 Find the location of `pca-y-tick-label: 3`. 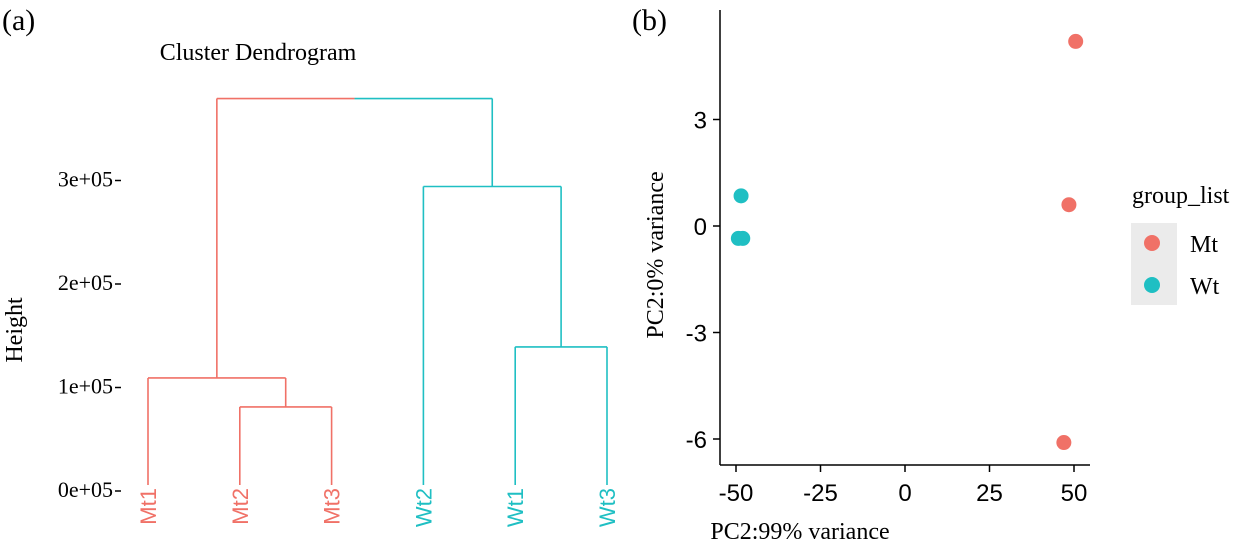

pca-y-tick-label: 3 is located at coordinates (700, 121).